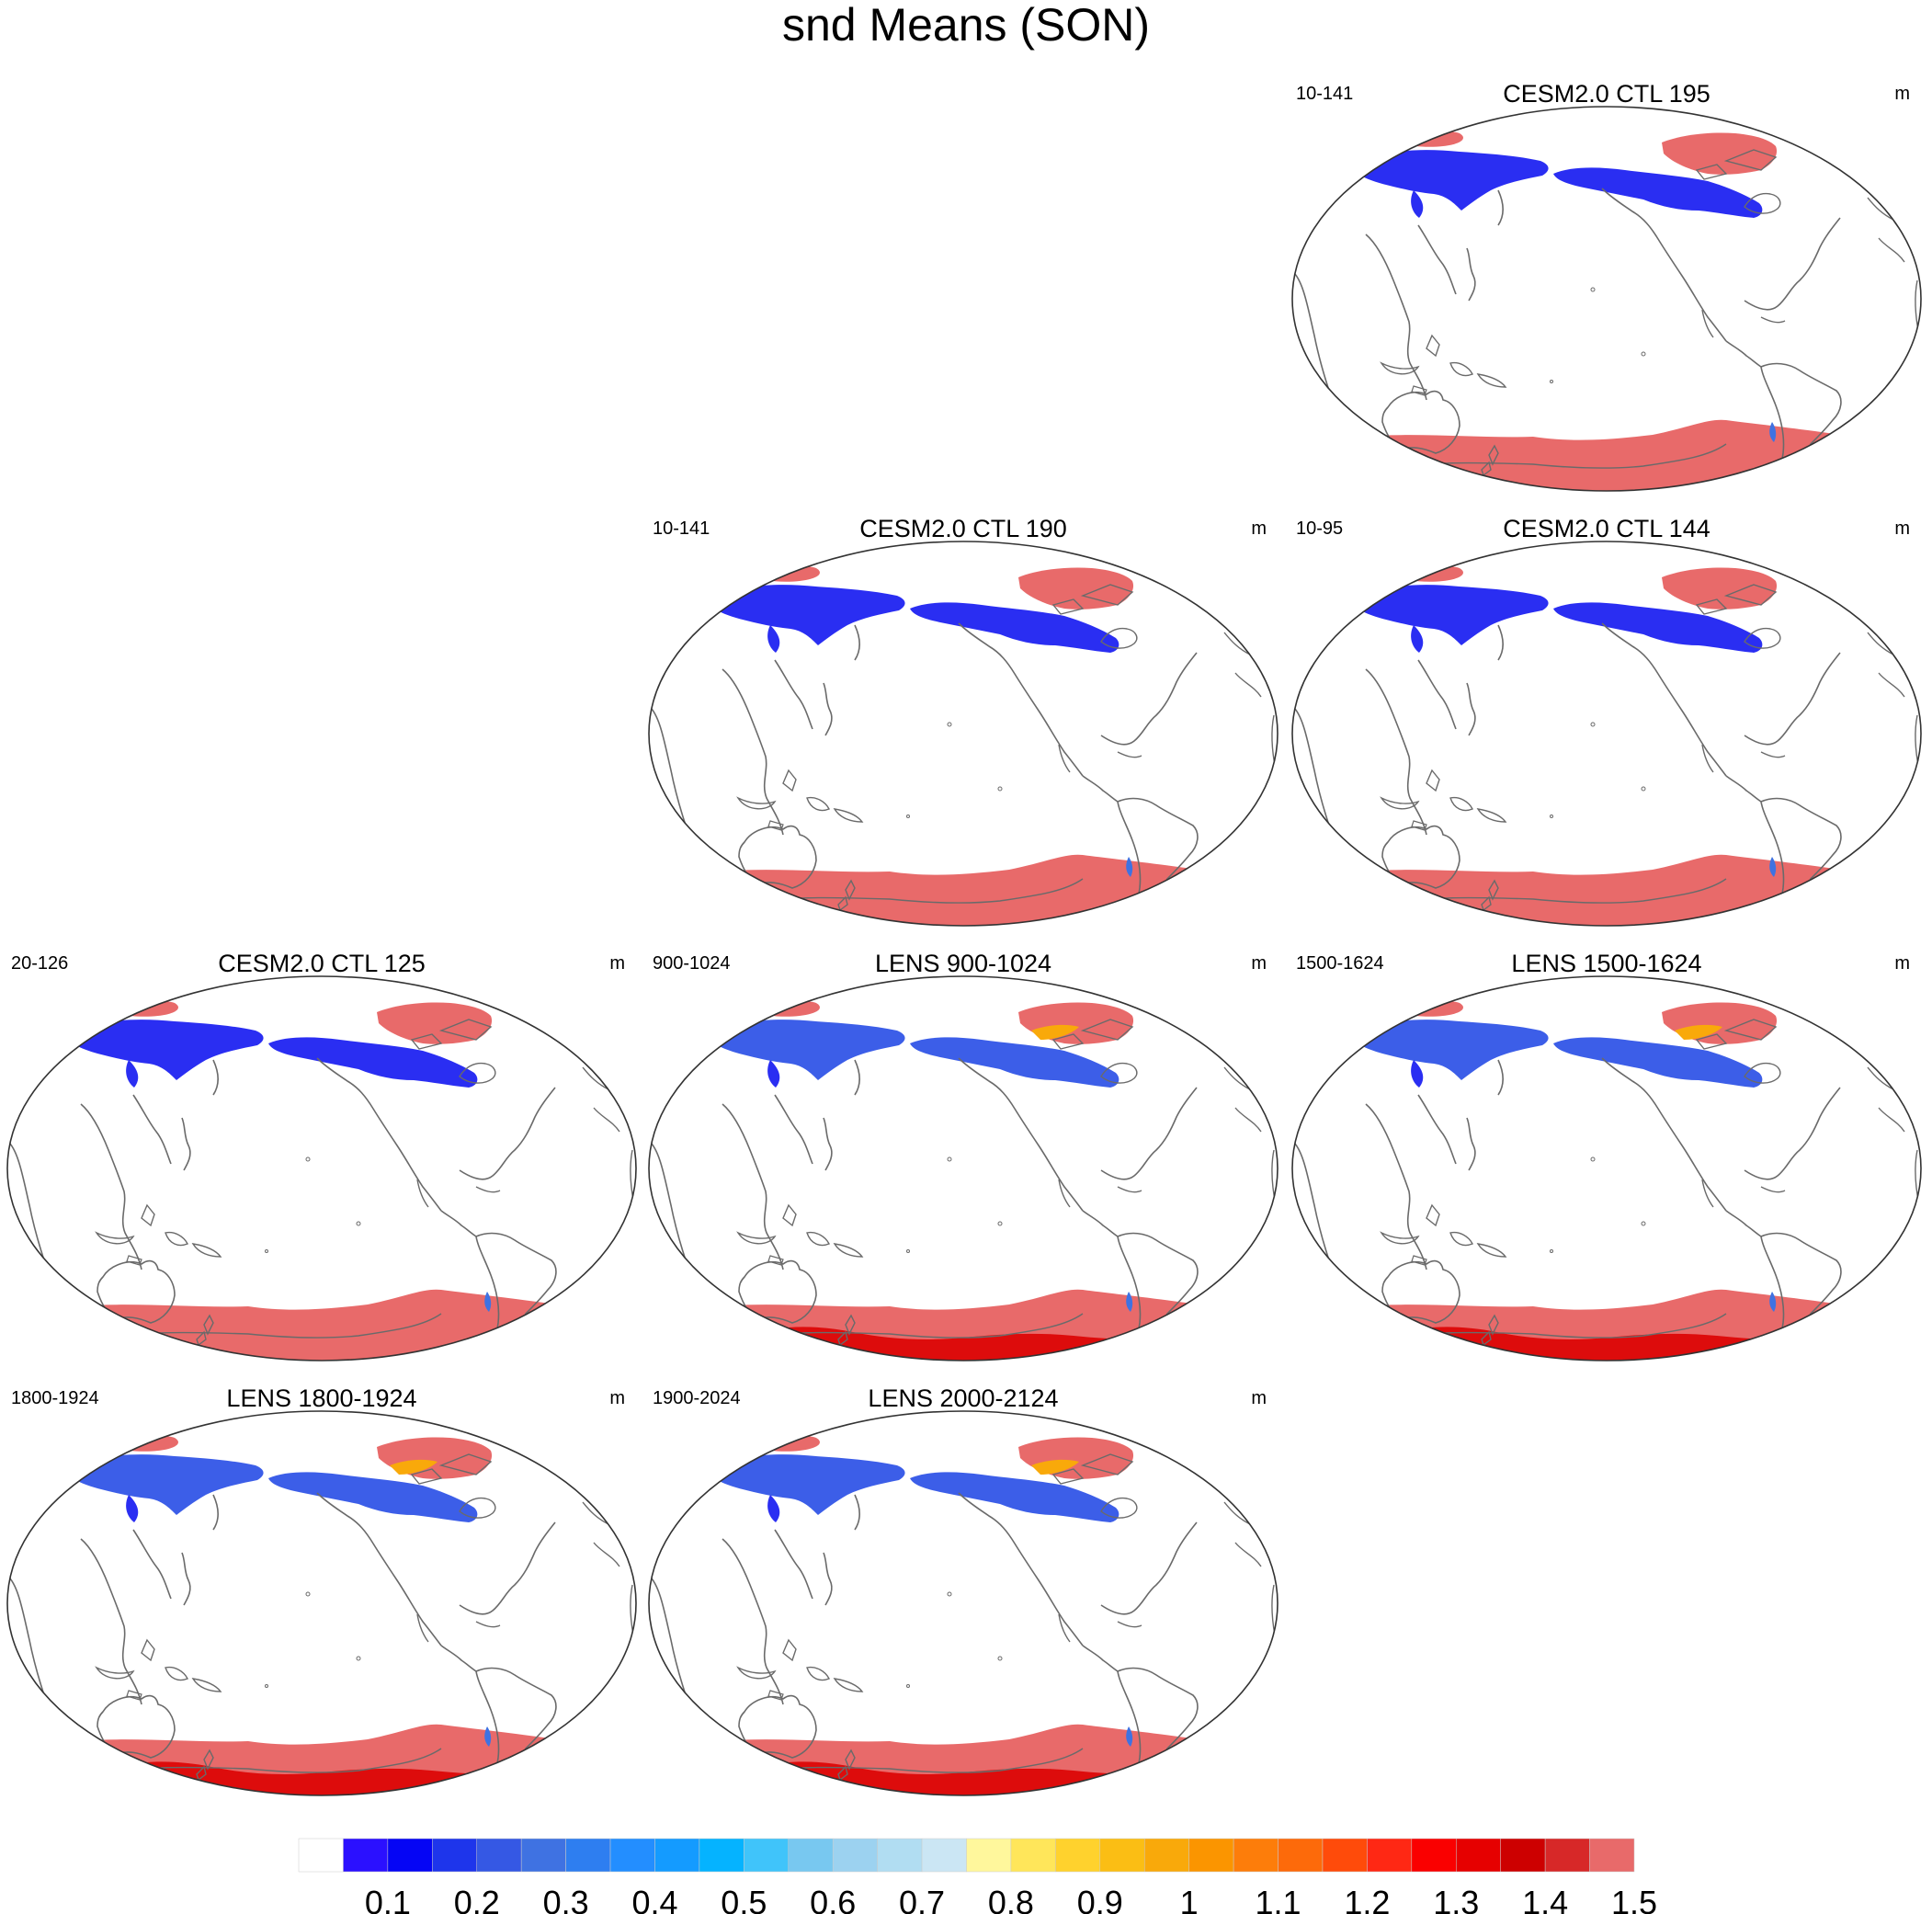 Image resolution: width=1932 pixels, height=1914 pixels. What do you see at coordinates (1607, 528) in the screenshot?
I see `panel-title: CESM2.0 CTL 144` at bounding box center [1607, 528].